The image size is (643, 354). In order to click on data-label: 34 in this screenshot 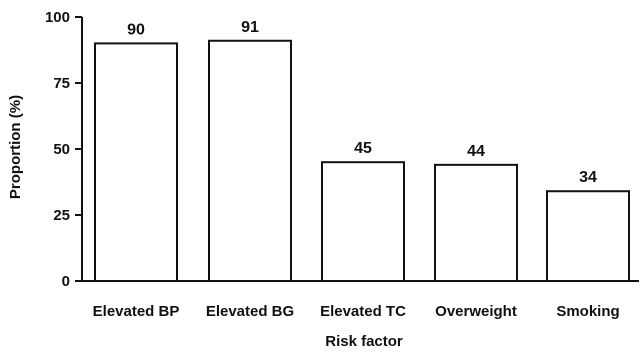, I will do `click(588, 177)`.